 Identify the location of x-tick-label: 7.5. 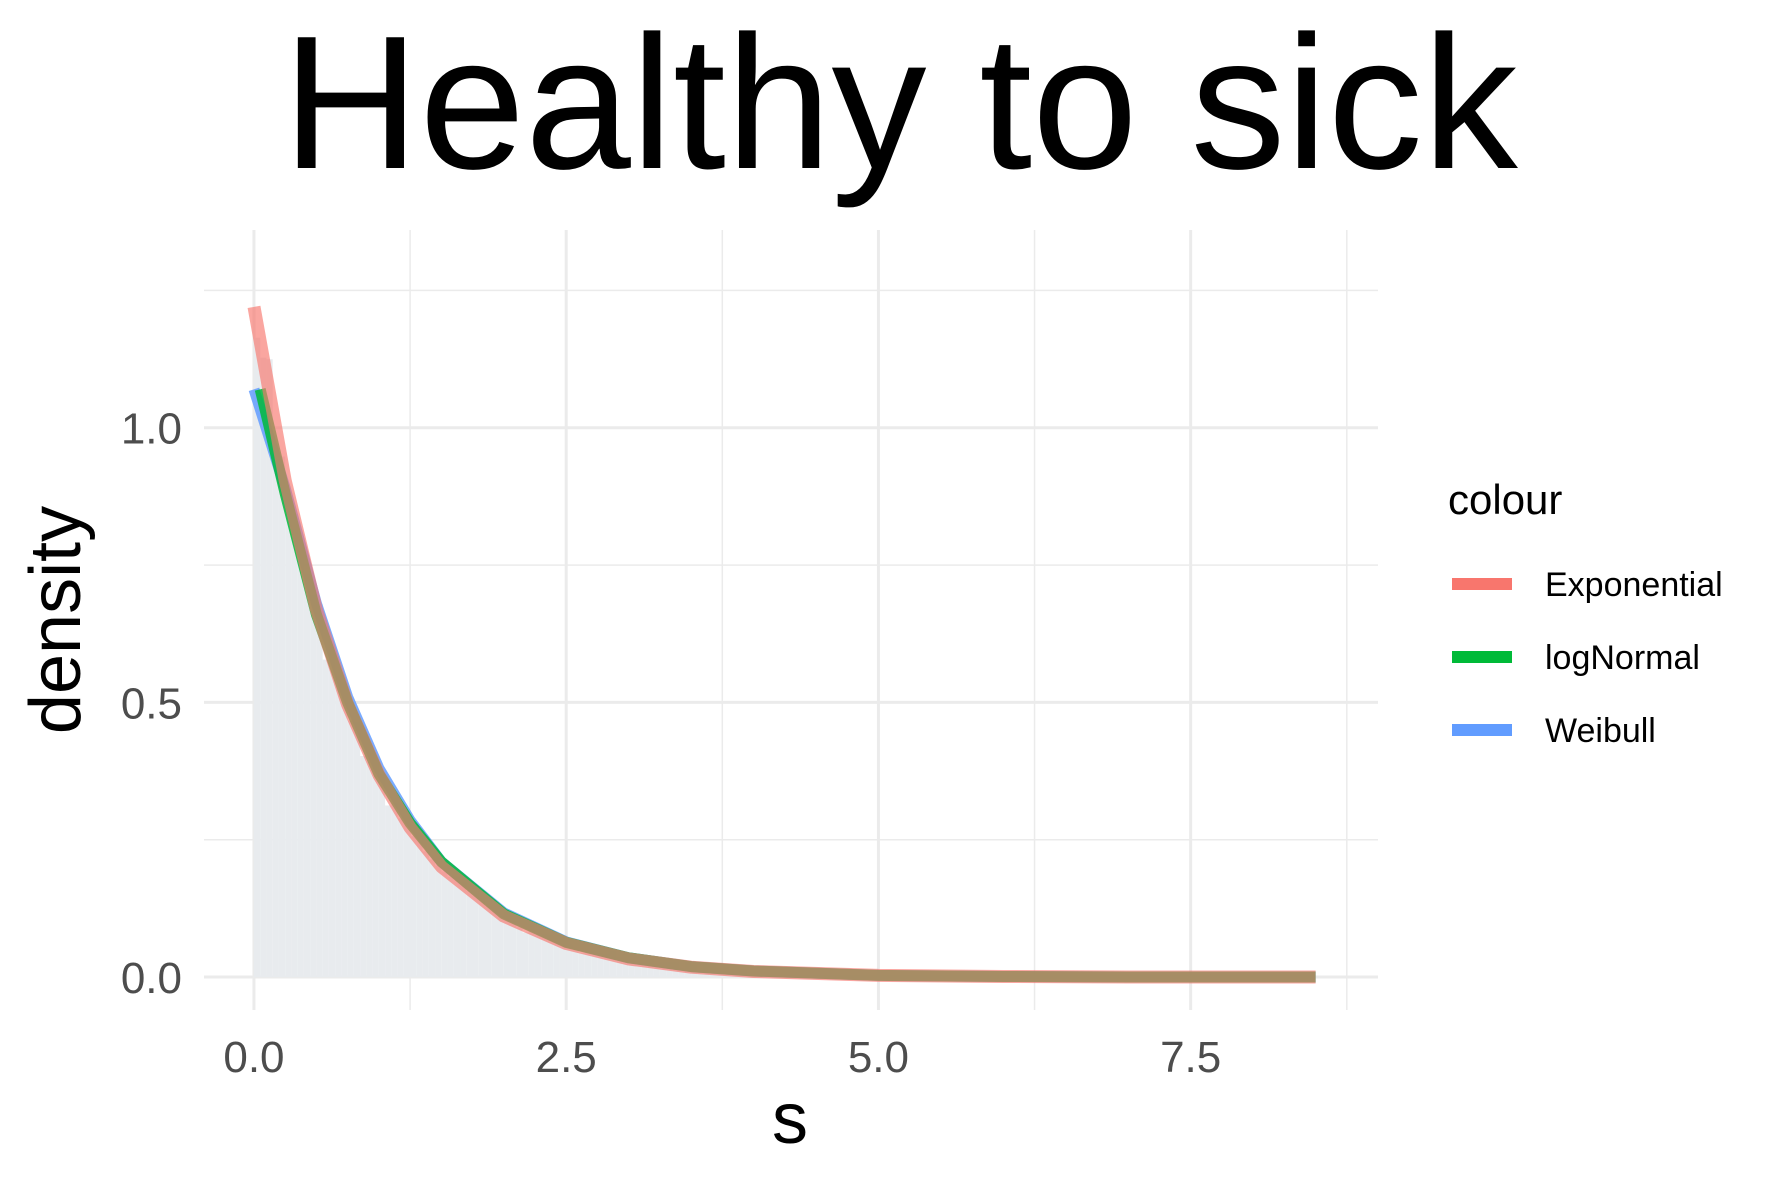
(1190, 1057).